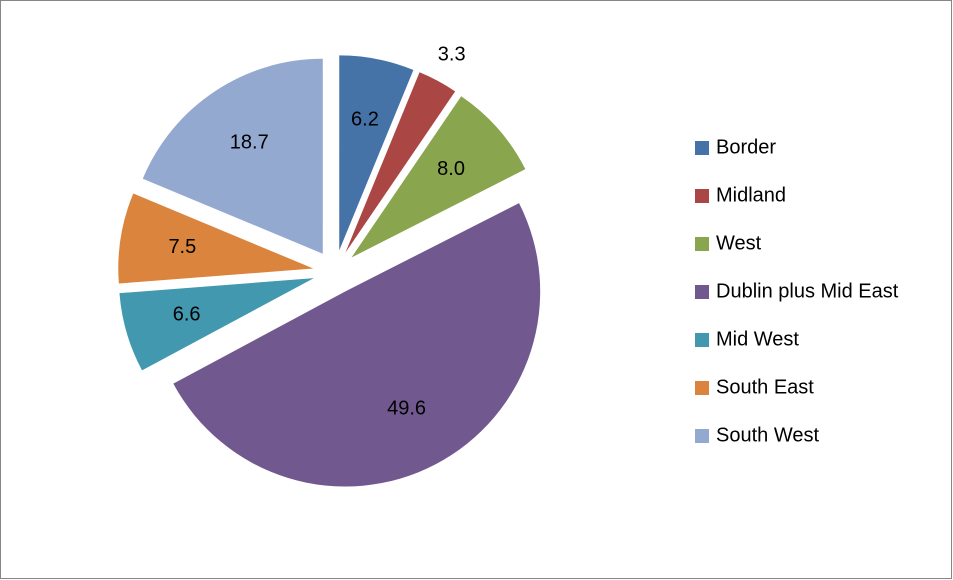  I want to click on data-label: 6.2, so click(365, 120).